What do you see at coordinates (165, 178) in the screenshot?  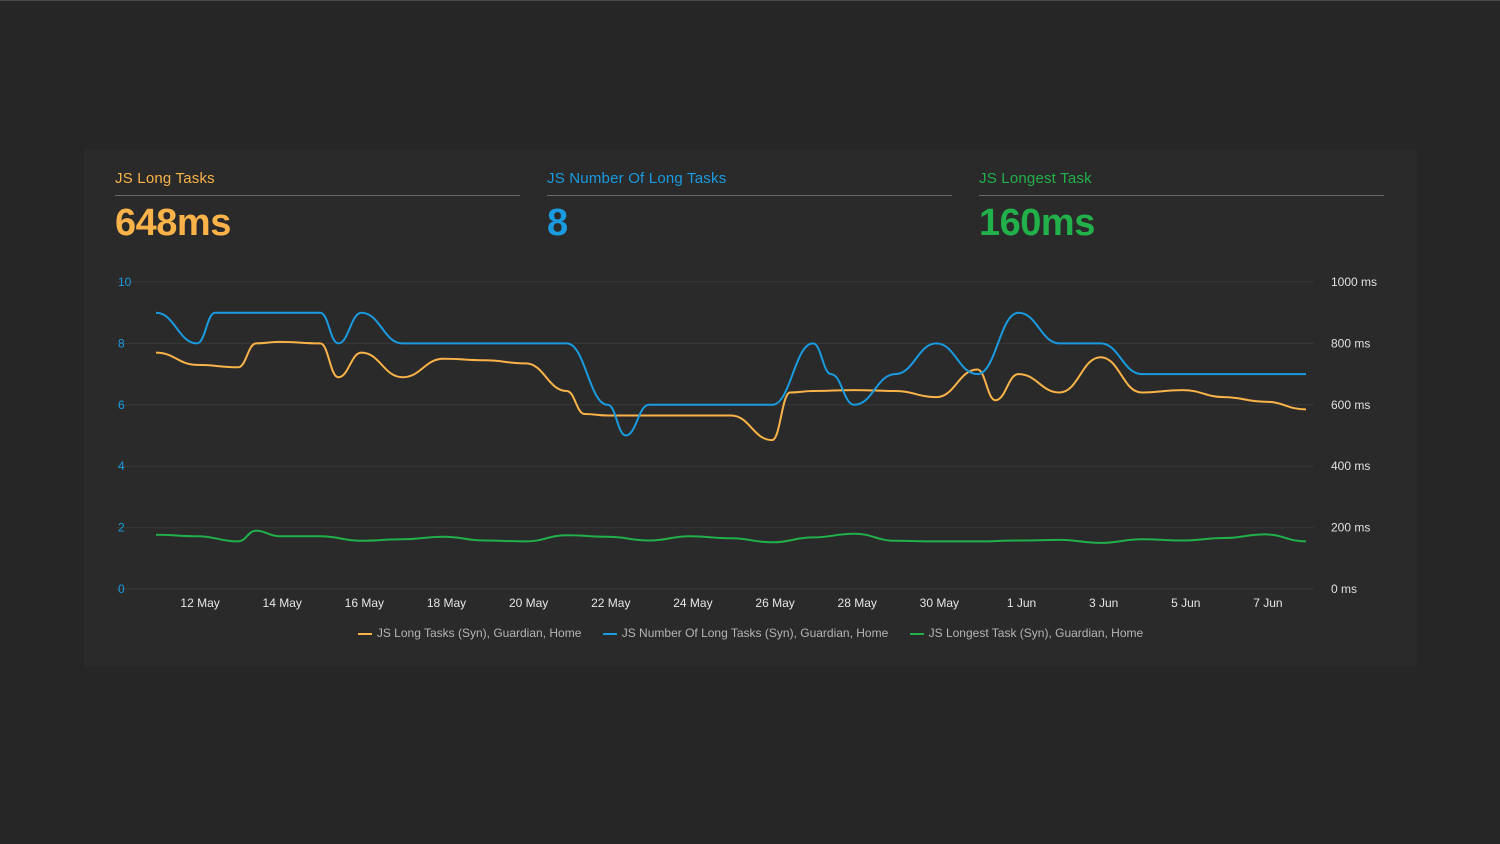 I see `metric-label: JS Long Tasks` at bounding box center [165, 178].